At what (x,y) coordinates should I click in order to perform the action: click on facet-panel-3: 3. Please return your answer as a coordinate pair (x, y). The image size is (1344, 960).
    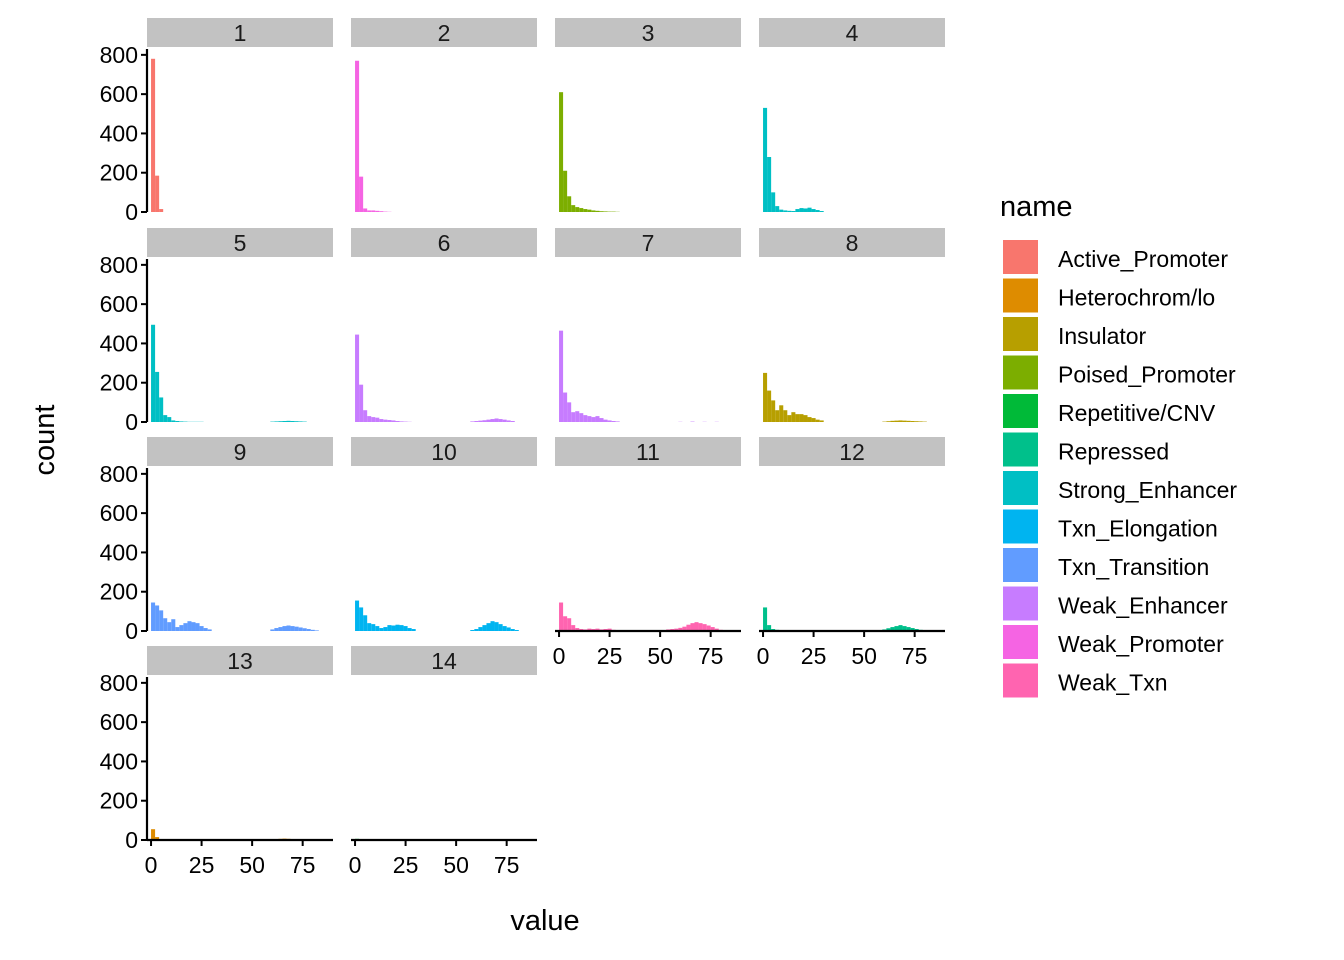
    Looking at the image, I should click on (648, 115).